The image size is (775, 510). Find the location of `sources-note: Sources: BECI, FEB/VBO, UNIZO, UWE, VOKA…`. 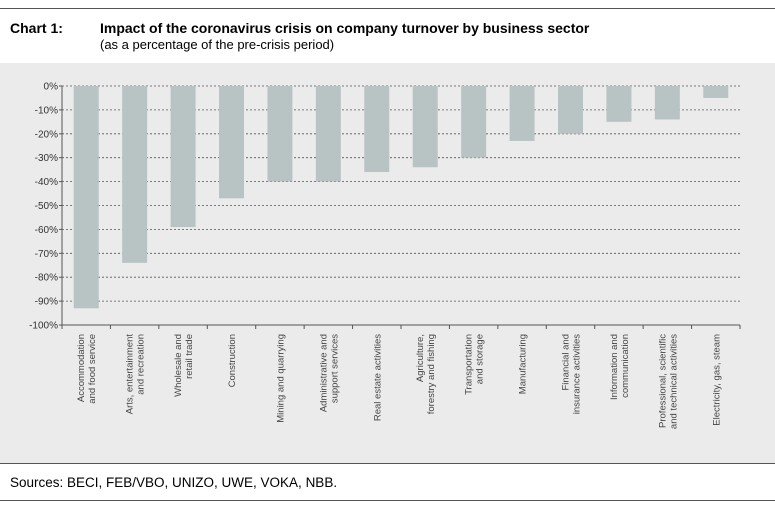

sources-note: Sources: BECI, FEB/VBO, UNIZO, UWE, VOKA… is located at coordinates (174, 482).